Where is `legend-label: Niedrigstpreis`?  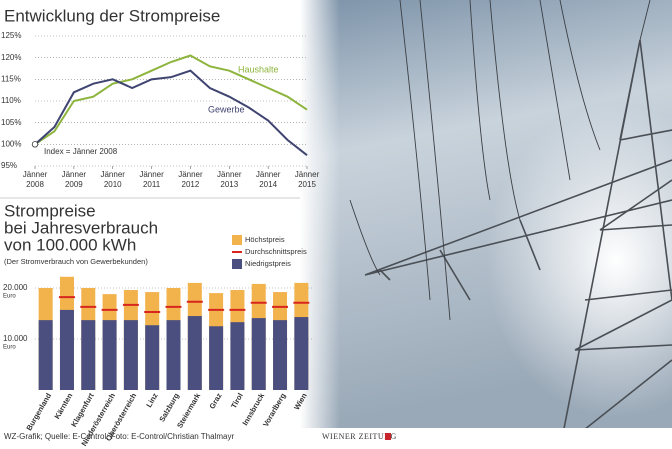
legend-label: Niedrigstpreis is located at coordinates (268, 263).